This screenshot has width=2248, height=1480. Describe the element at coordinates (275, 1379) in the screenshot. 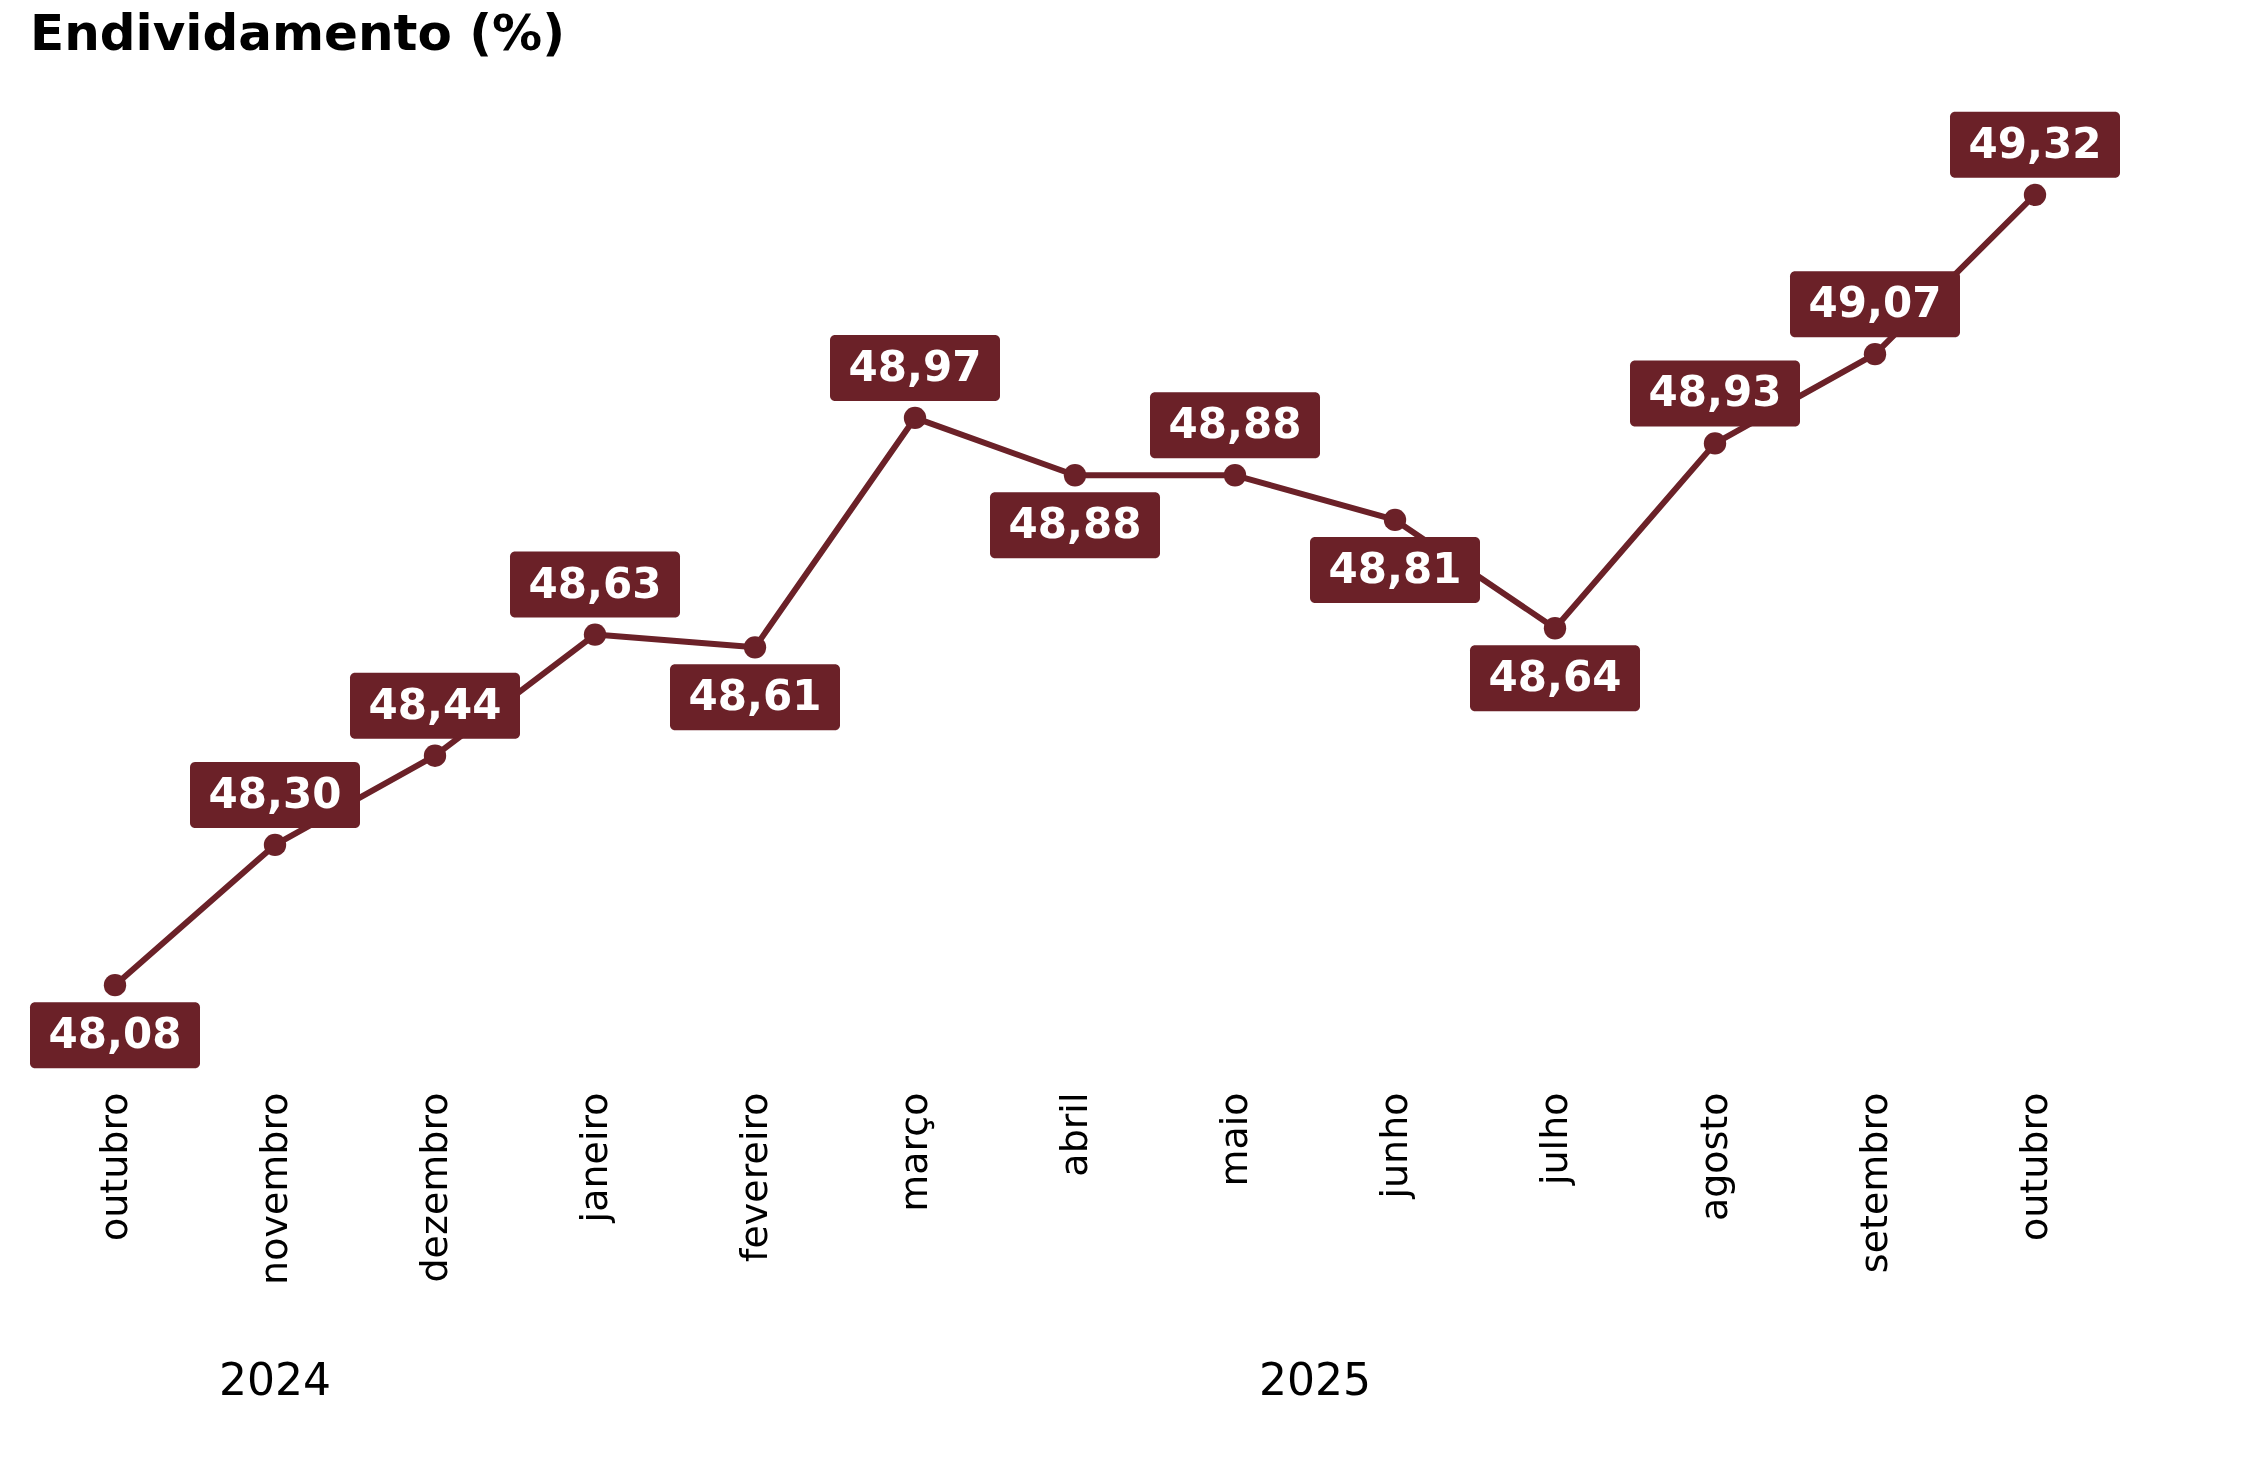

I see `text: 2024` at that location.